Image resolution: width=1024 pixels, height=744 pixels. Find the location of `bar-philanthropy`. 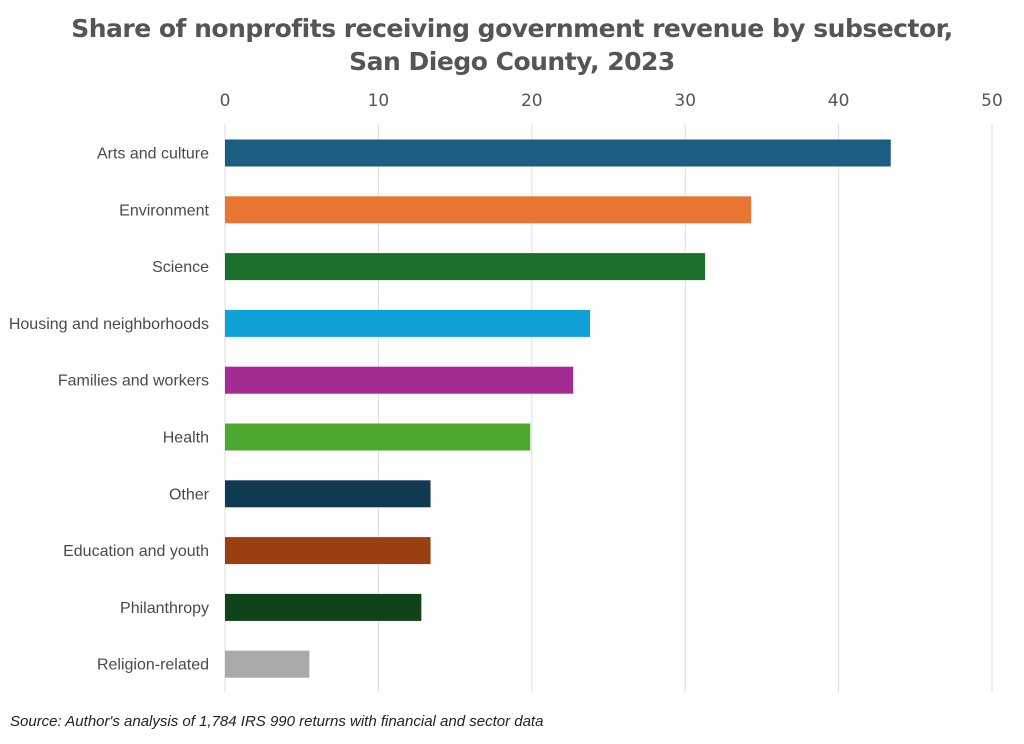

bar-philanthropy is located at coordinates (323, 607).